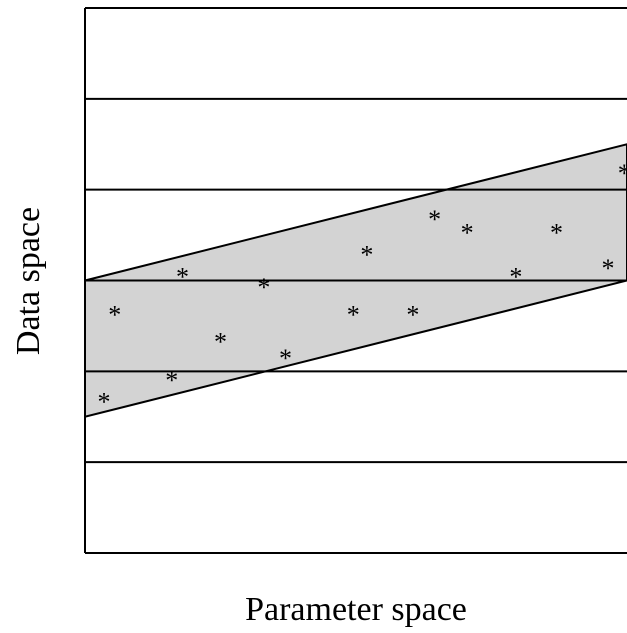  What do you see at coordinates (263, 287) in the screenshot?
I see `data-point-5: *` at bounding box center [263, 287].